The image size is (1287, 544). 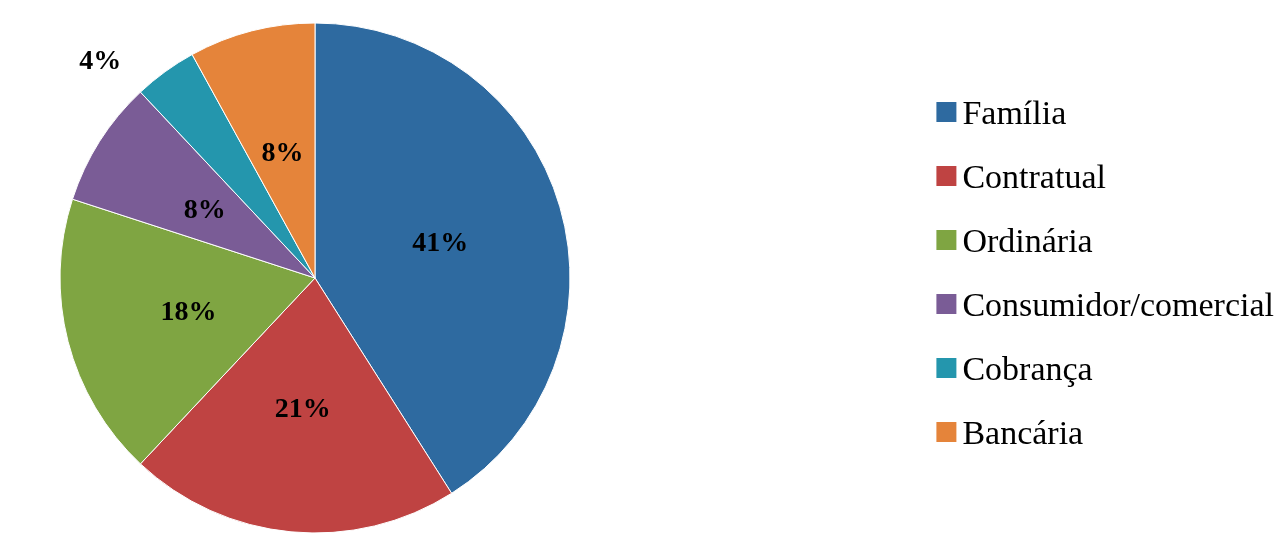 I want to click on data-label: 18%, so click(x=188, y=310).